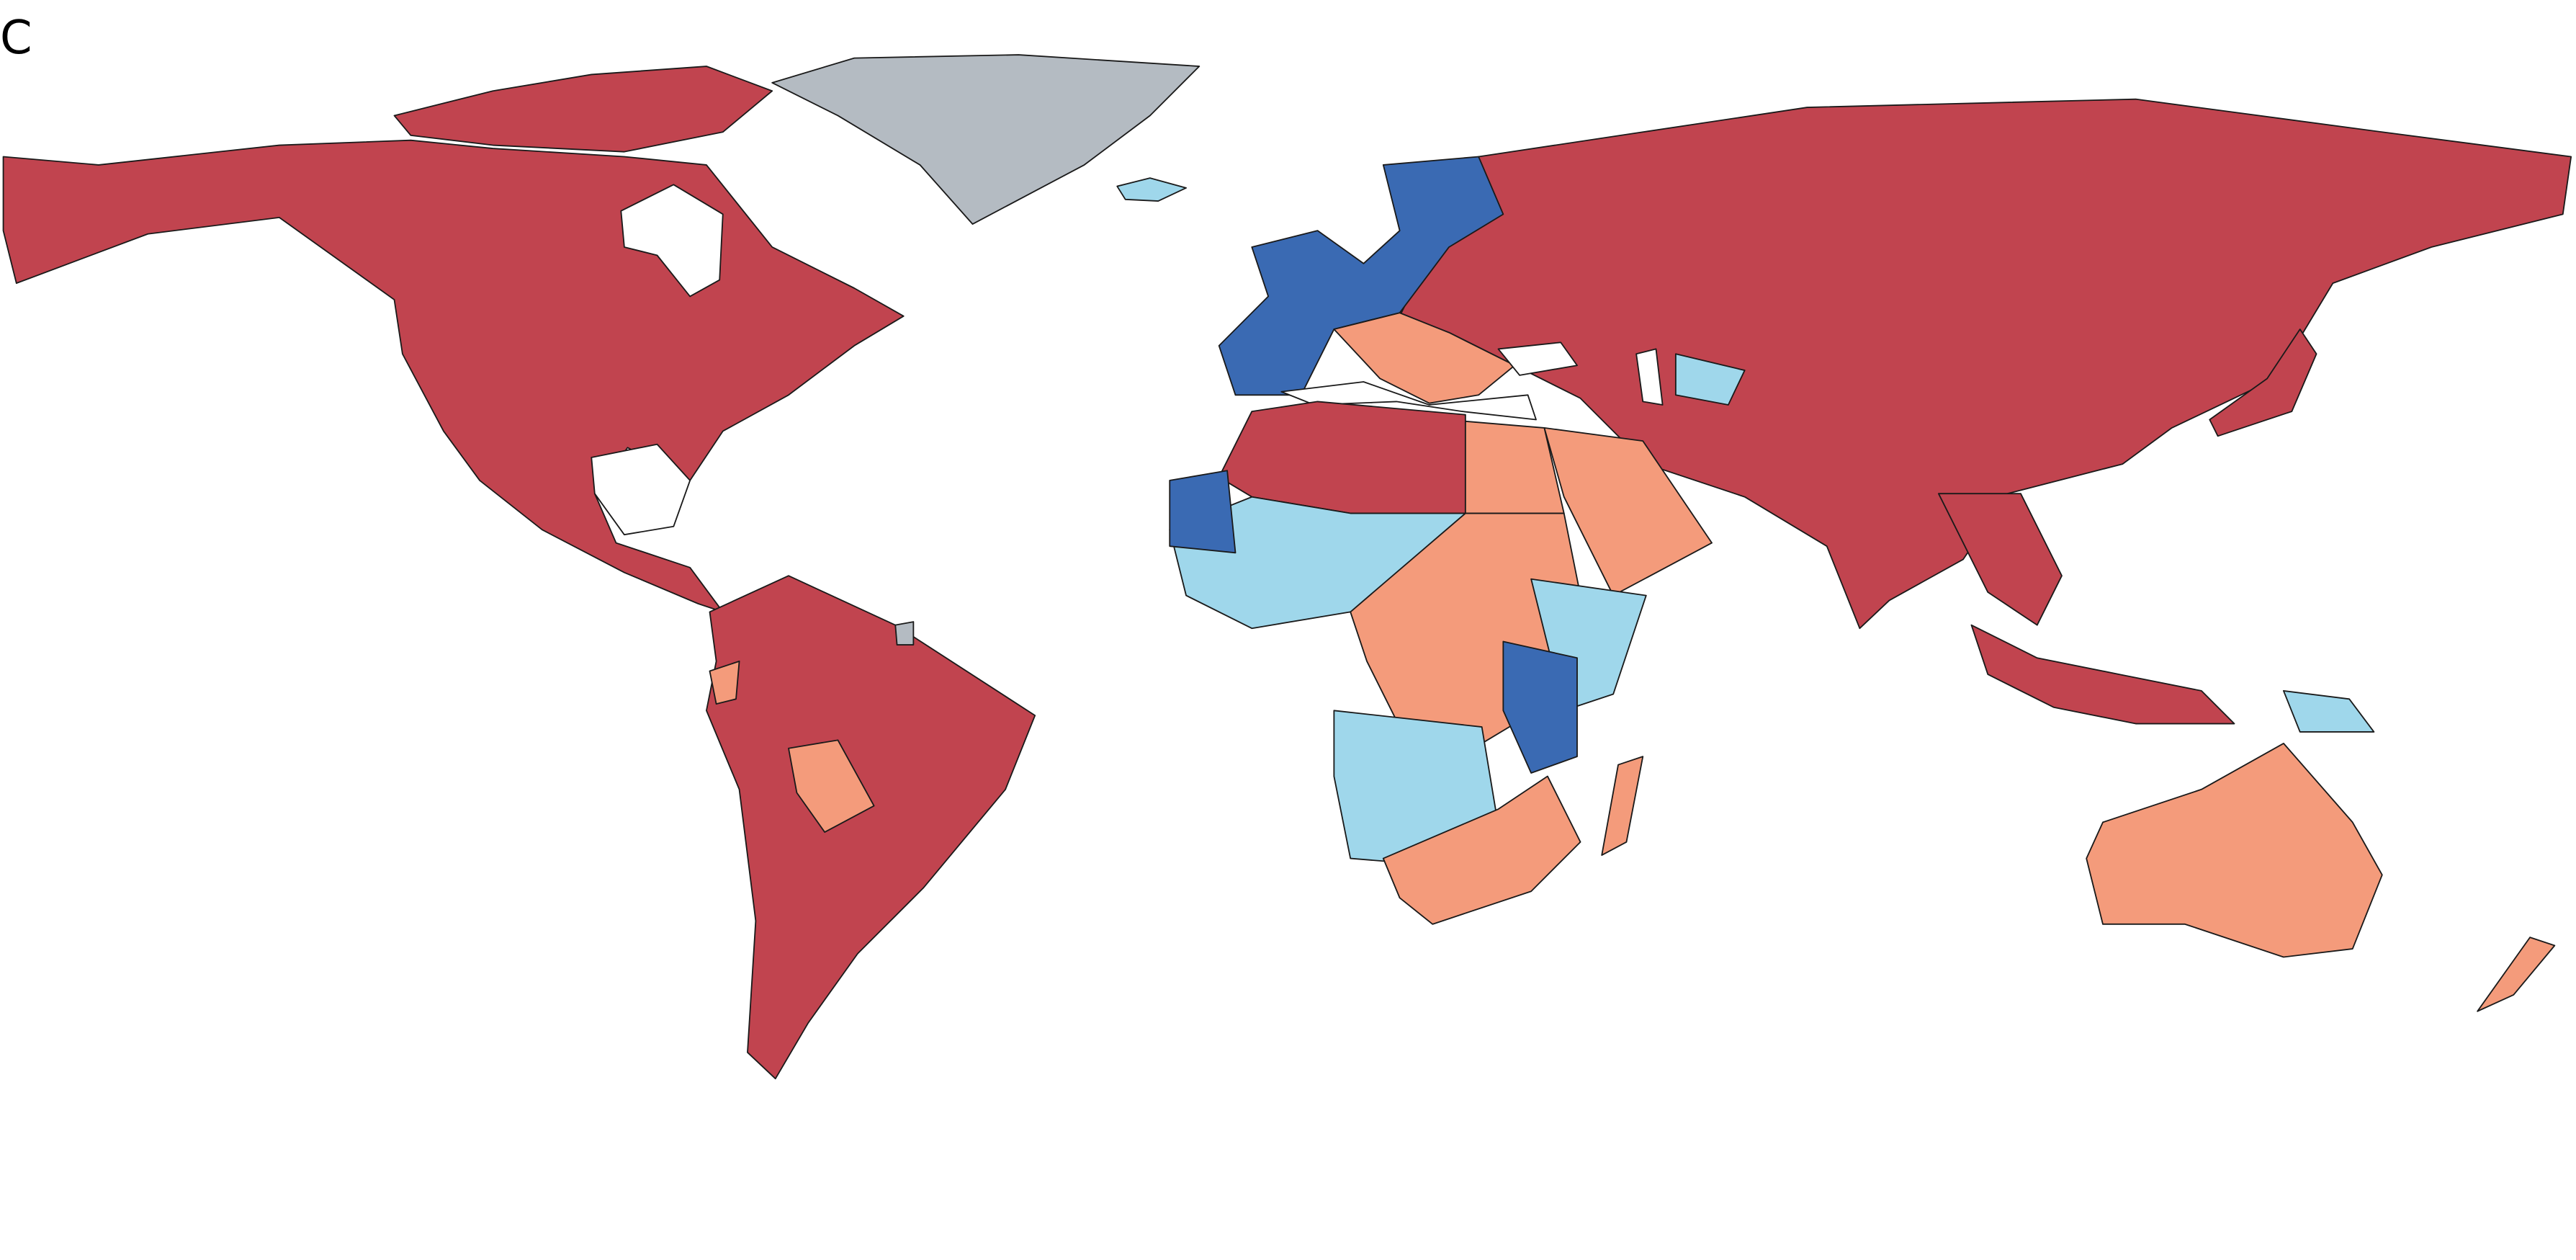 This screenshot has width=2576, height=1260. I want to click on gulf-of-mexico, so click(641, 489).